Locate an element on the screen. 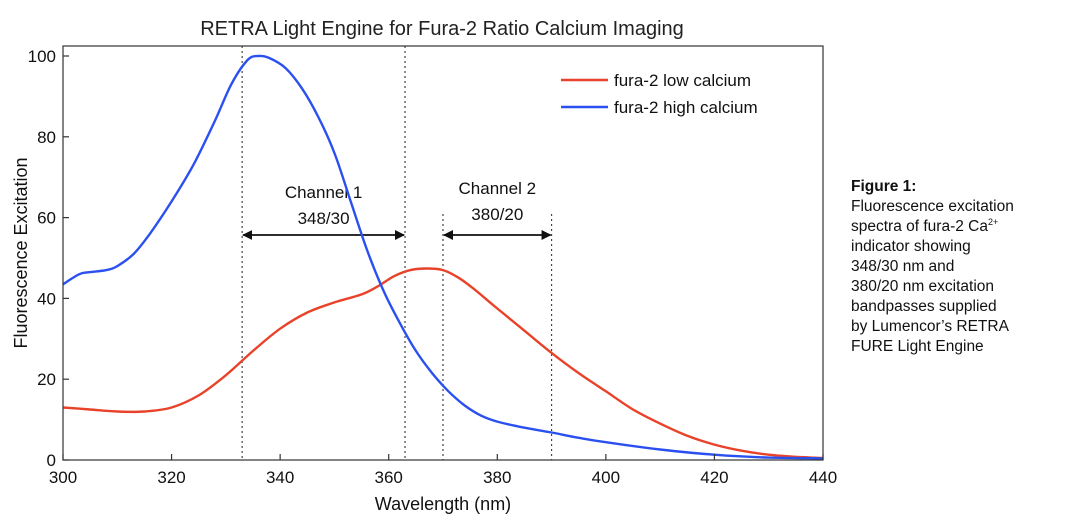 Image resolution: width=1080 pixels, height=521 pixels. caption-line: spectra of fura-2 Ca2+ is located at coordinates (963, 227).